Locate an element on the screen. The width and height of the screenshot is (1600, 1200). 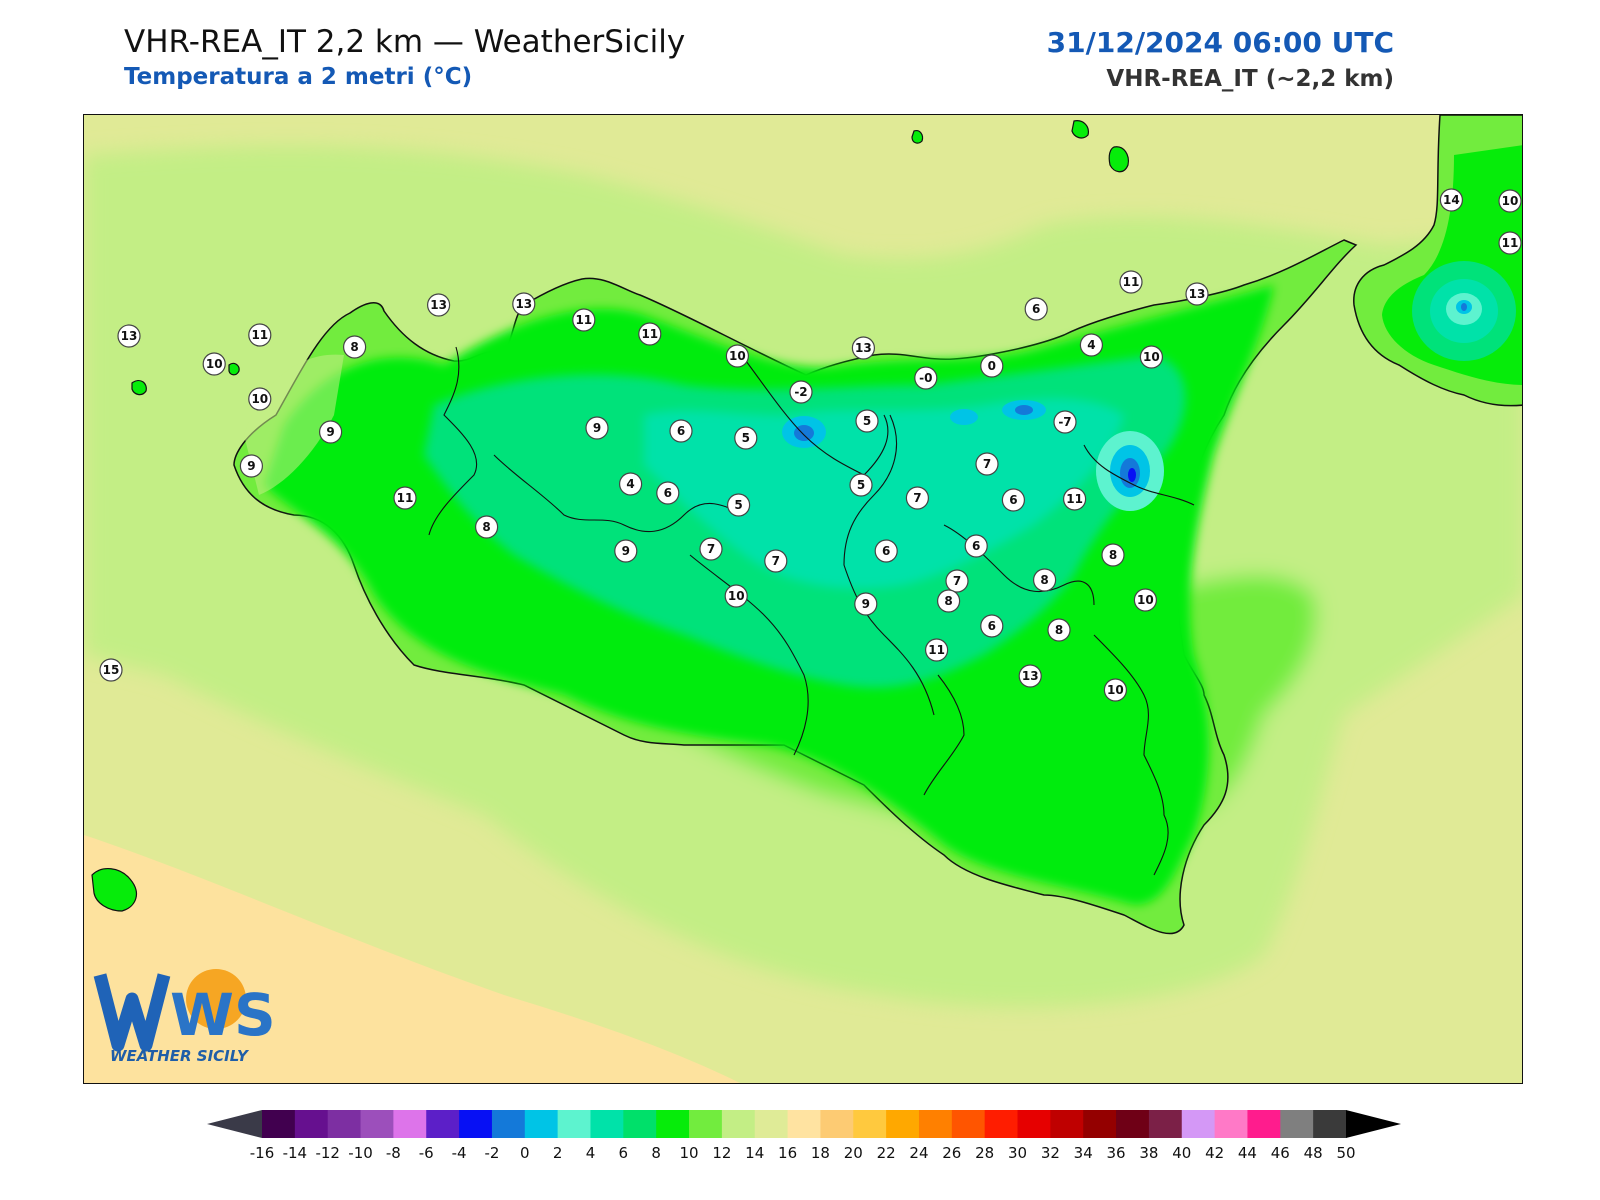
colorbar-tick-label: 42 is located at coordinates (1214, 1153).